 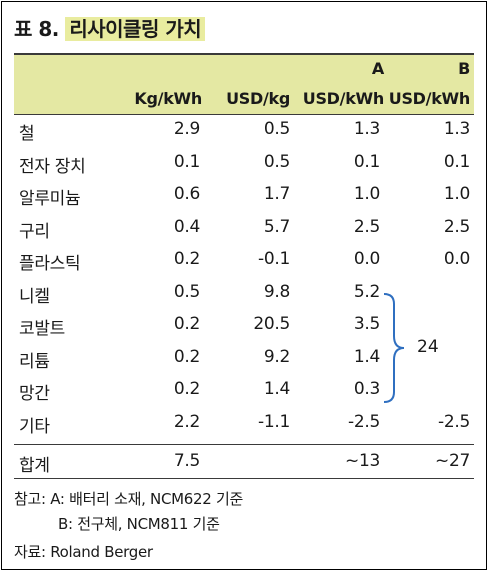 What do you see at coordinates (50, 264) in the screenshot?
I see `row-label: 플라스틱` at bounding box center [50, 264].